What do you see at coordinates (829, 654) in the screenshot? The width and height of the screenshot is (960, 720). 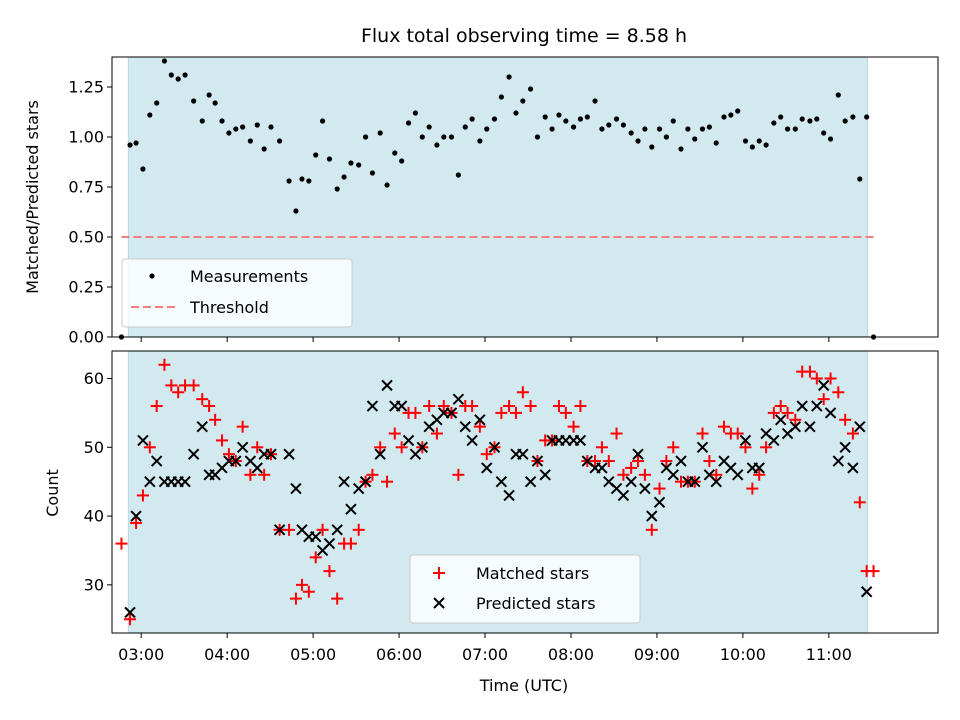 I see `x-tick-label: 11:00` at bounding box center [829, 654].